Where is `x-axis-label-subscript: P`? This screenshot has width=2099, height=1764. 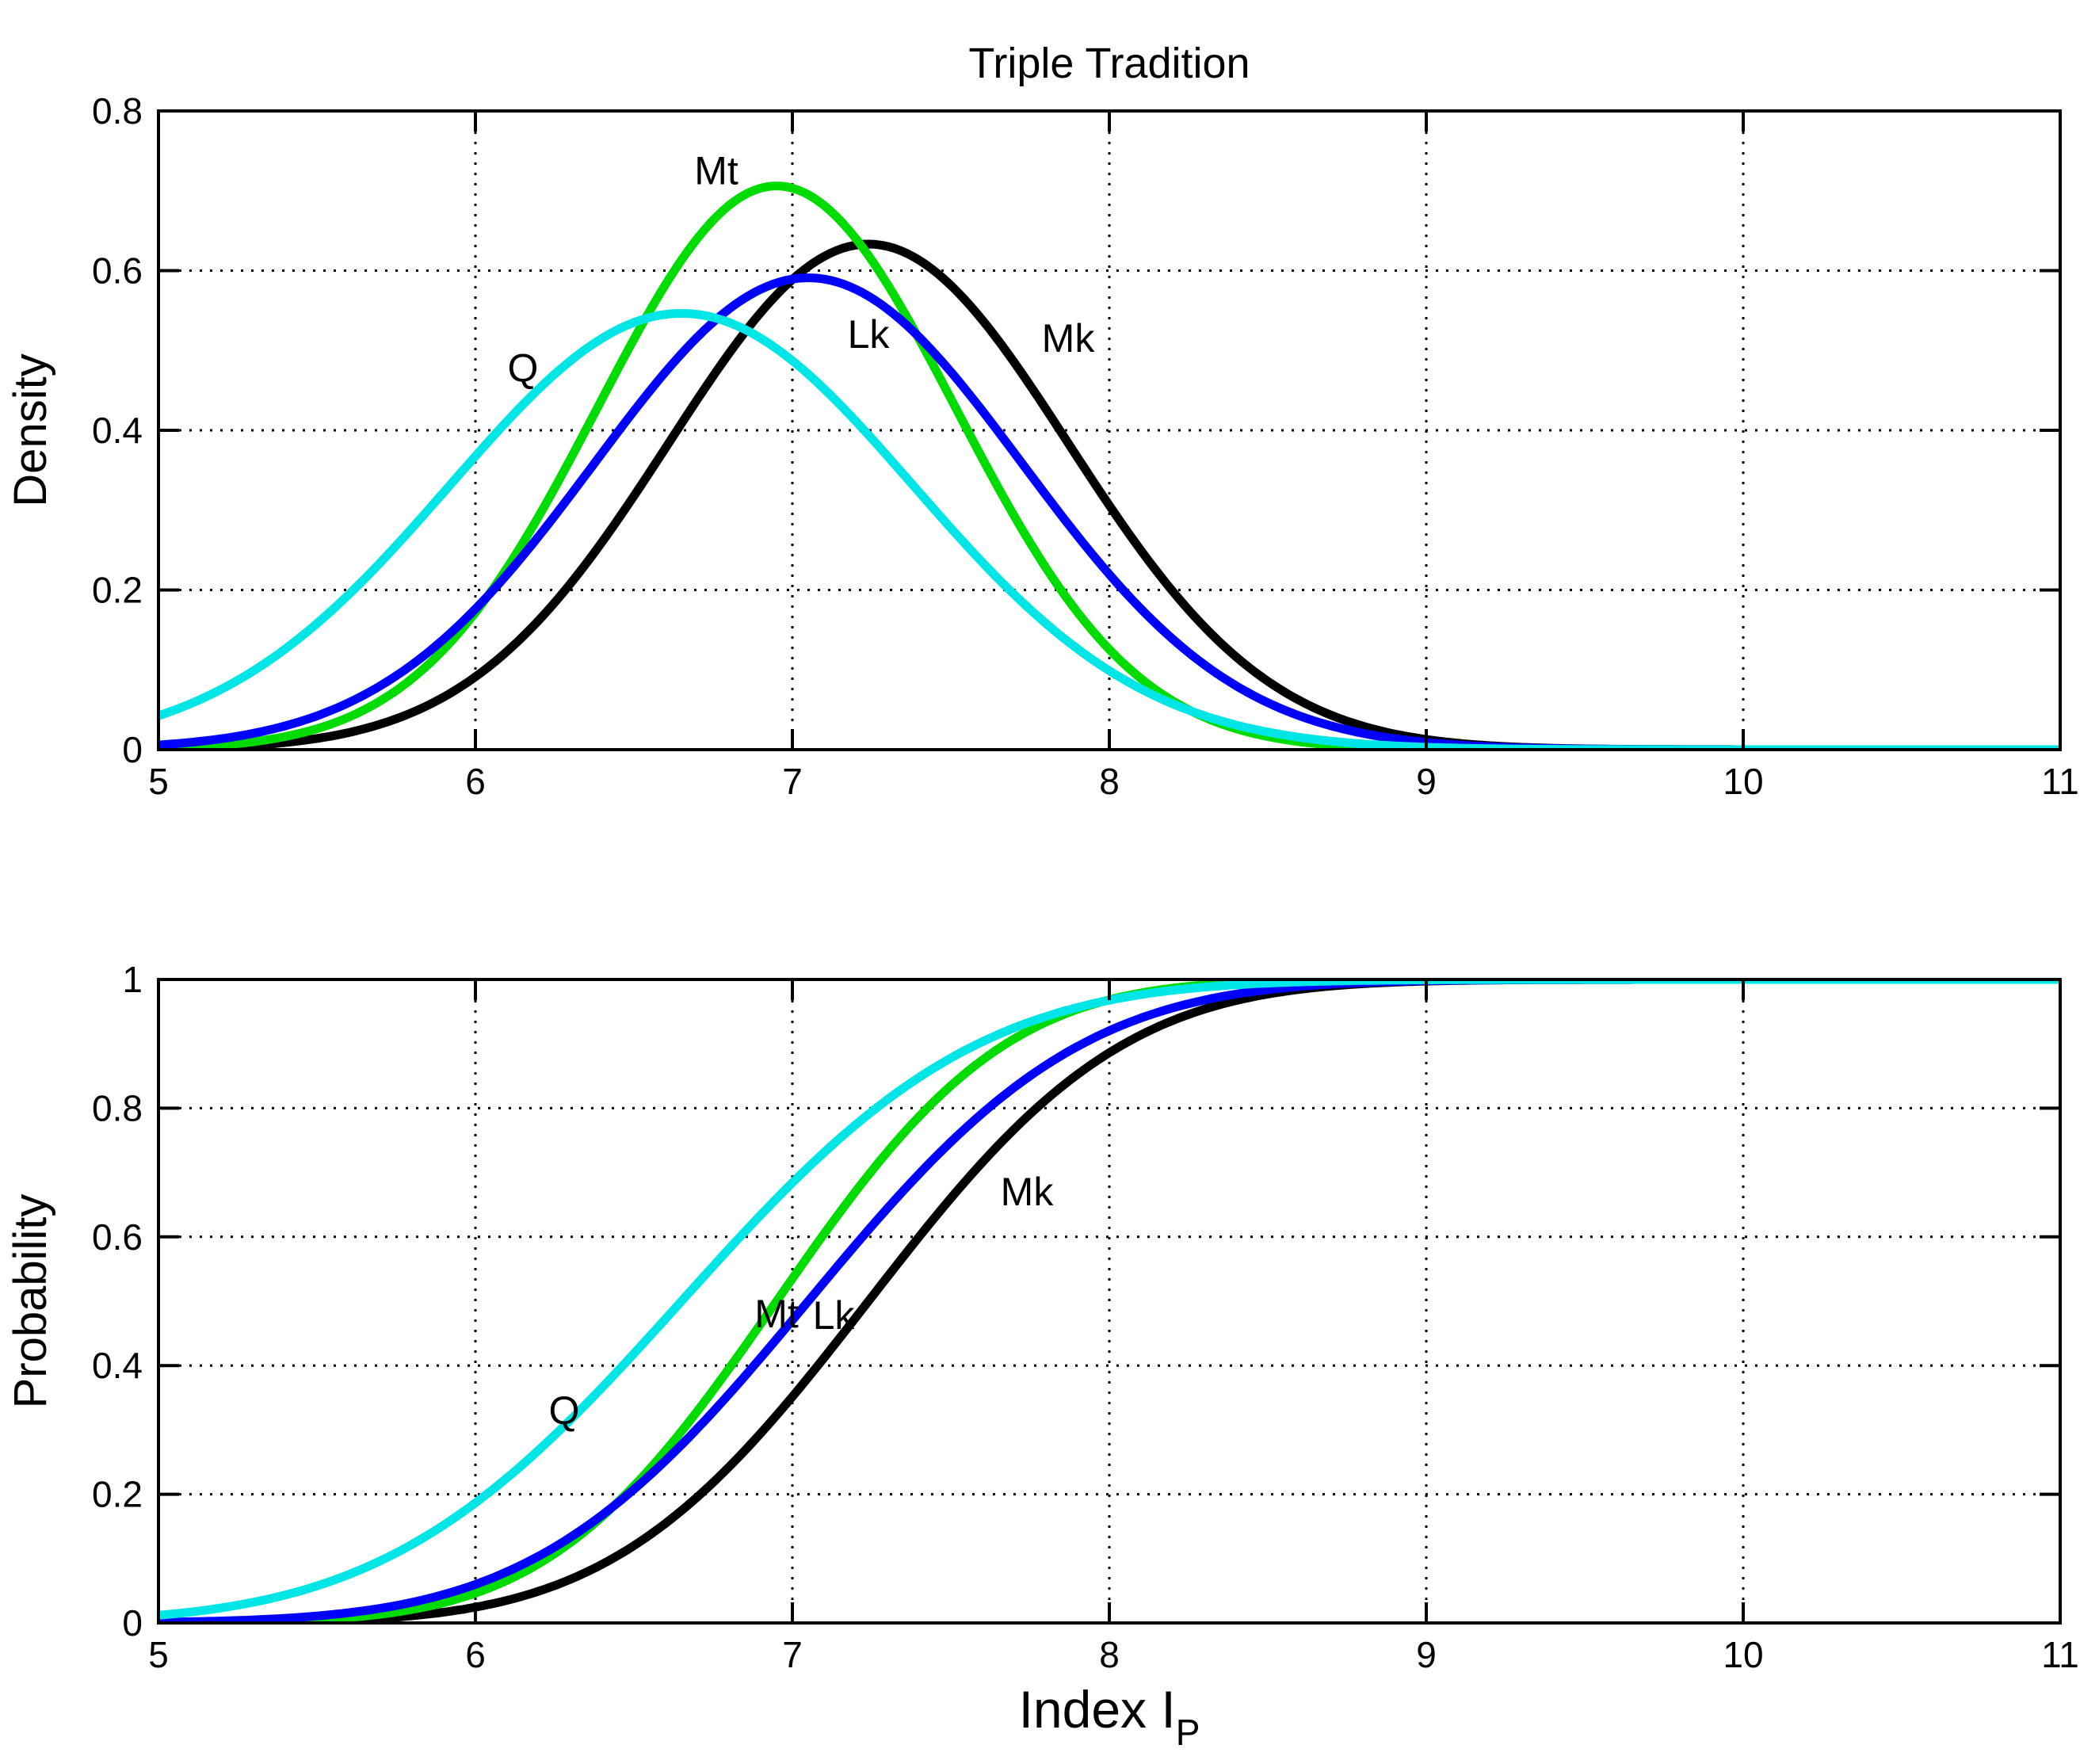
x-axis-label-subscript: P is located at coordinates (1188, 1732).